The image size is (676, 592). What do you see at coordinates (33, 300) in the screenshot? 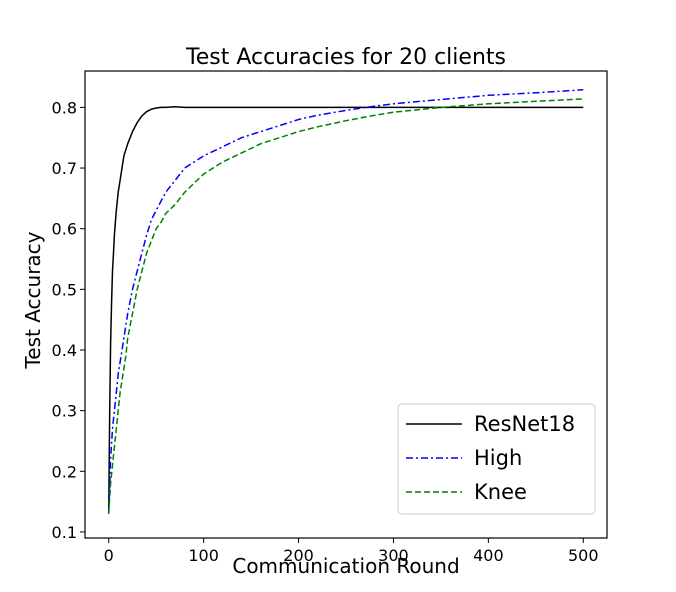
I see `y-axis-label: Test Accuracy` at bounding box center [33, 300].